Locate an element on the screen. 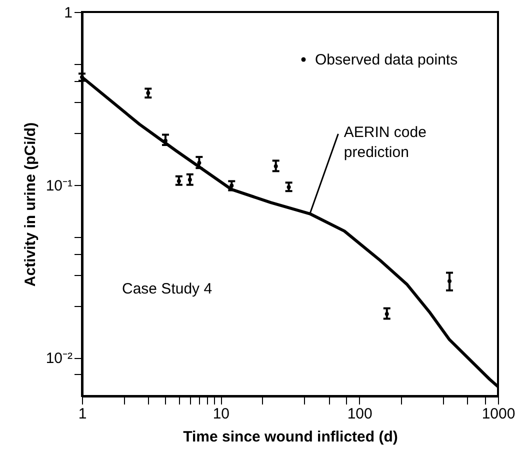 The width and height of the screenshot is (519, 464). y-tick-label: 10⁻² is located at coordinates (59, 359).